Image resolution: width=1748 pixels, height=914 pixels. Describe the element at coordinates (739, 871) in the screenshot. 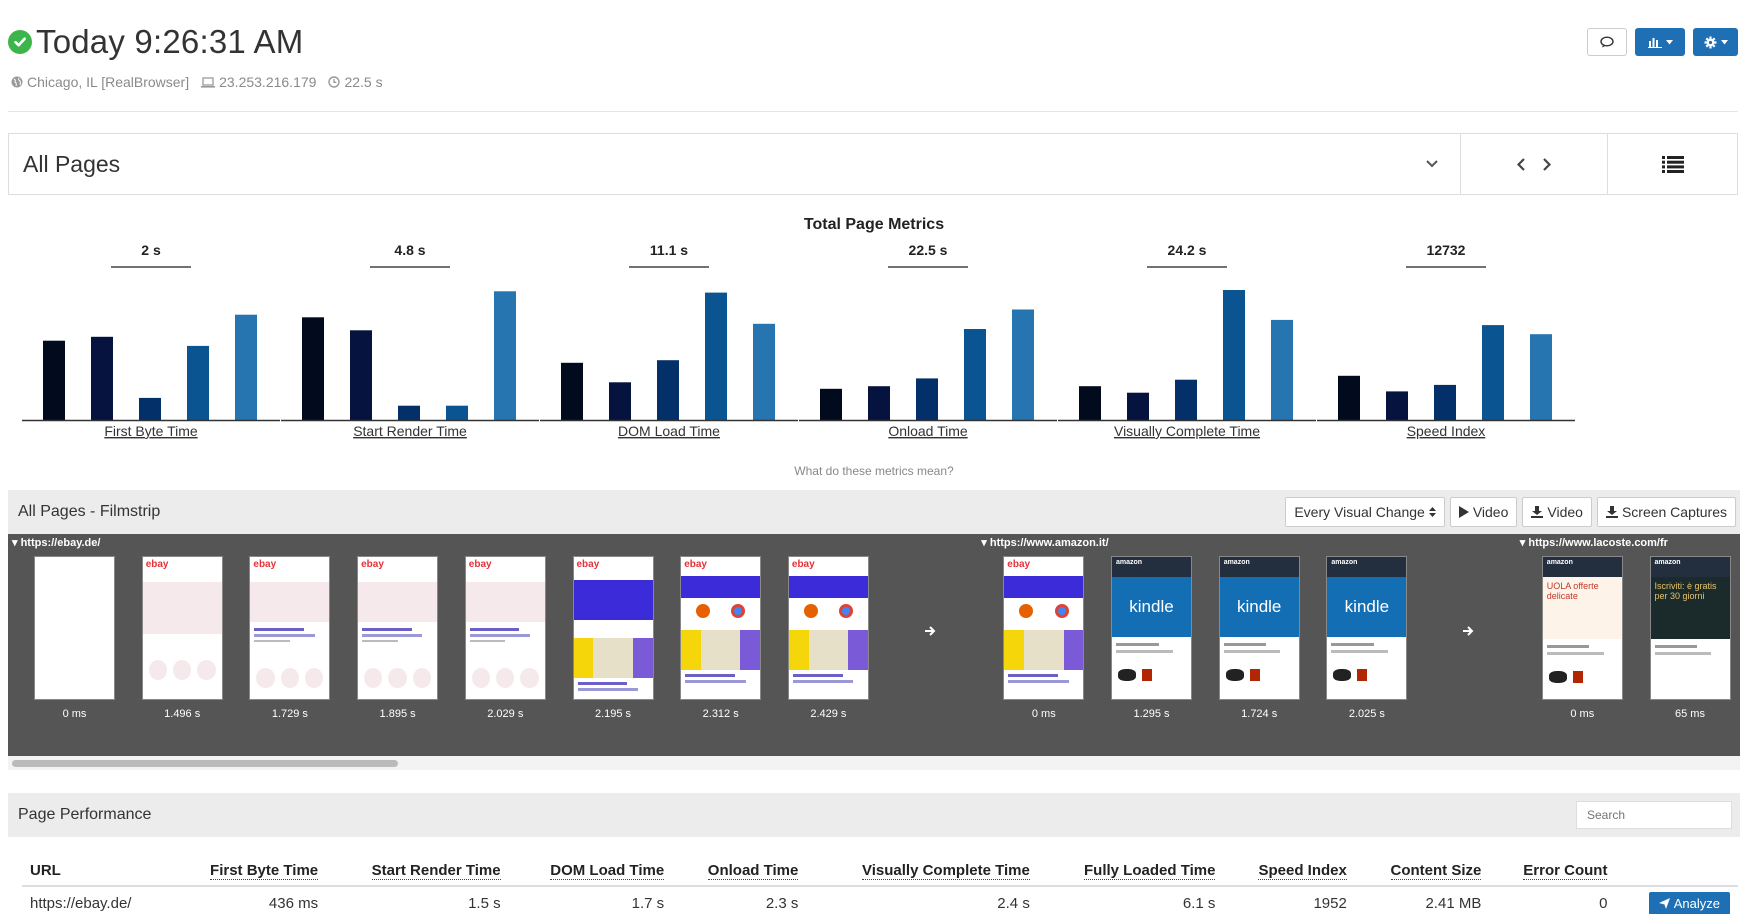

I see `col-onload: Onload Time` at that location.